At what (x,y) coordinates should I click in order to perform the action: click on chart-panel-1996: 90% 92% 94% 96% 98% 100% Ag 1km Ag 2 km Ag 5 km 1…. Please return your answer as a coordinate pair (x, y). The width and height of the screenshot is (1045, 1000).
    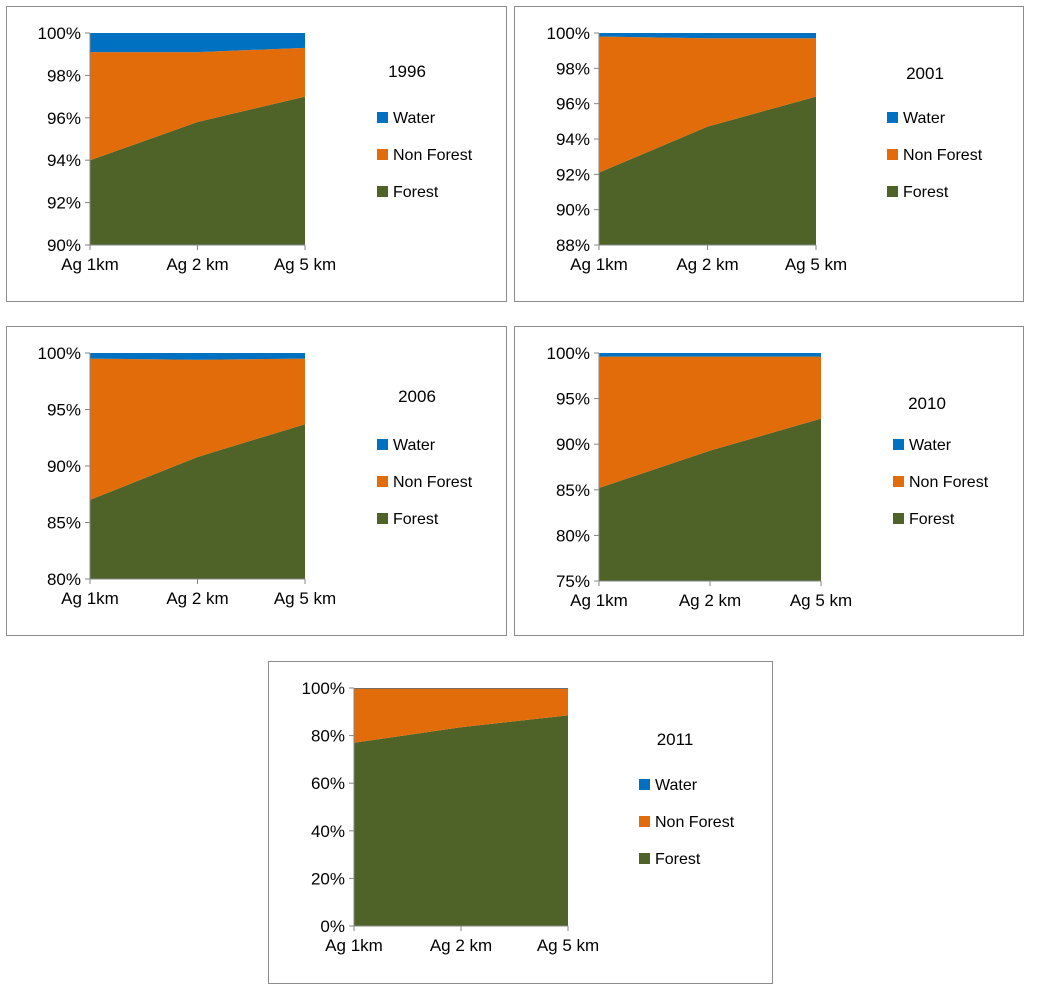
    Looking at the image, I should click on (256, 154).